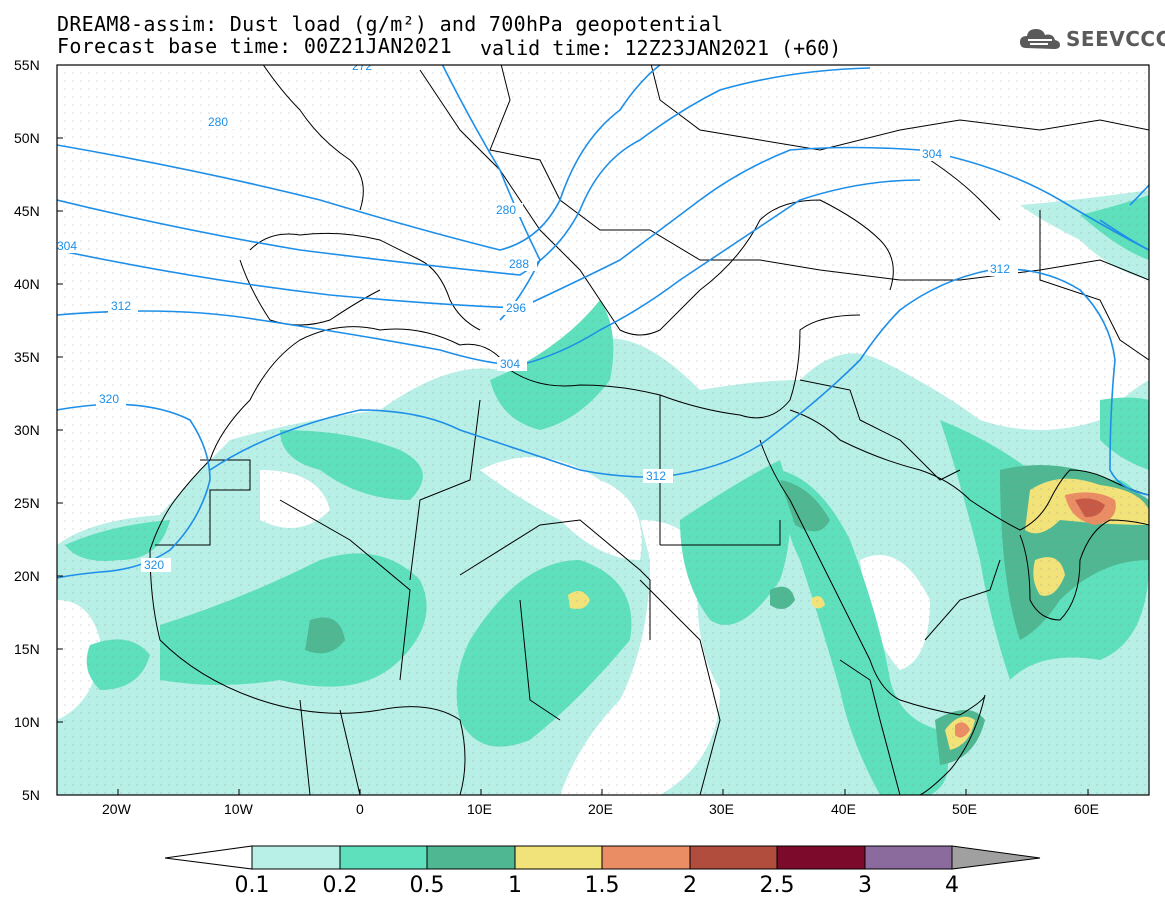 Image resolution: width=1165 pixels, height=907 pixels. What do you see at coordinates (27, 65) in the screenshot?
I see `lat-label: 55N` at bounding box center [27, 65].